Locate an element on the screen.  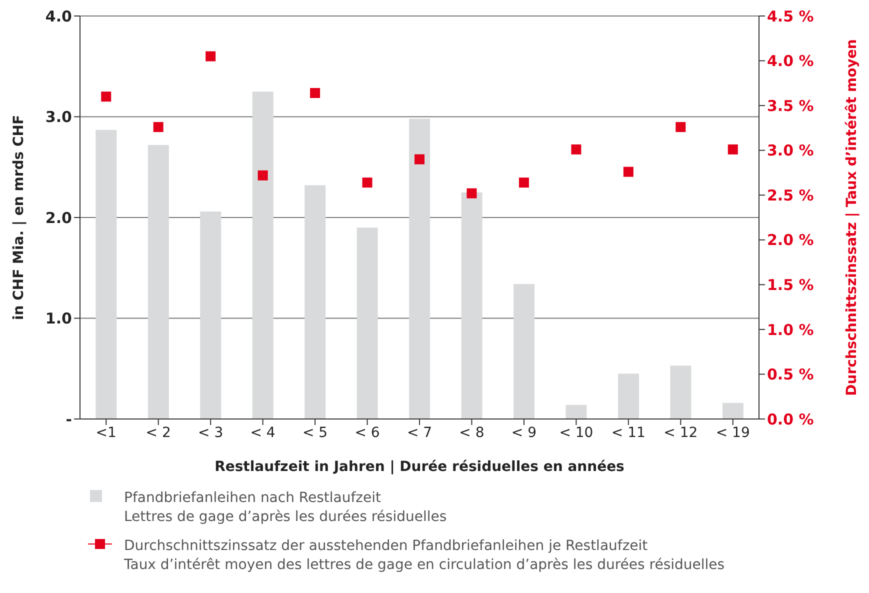
y2-tick-label: 3.5 % is located at coordinates (790, 105).